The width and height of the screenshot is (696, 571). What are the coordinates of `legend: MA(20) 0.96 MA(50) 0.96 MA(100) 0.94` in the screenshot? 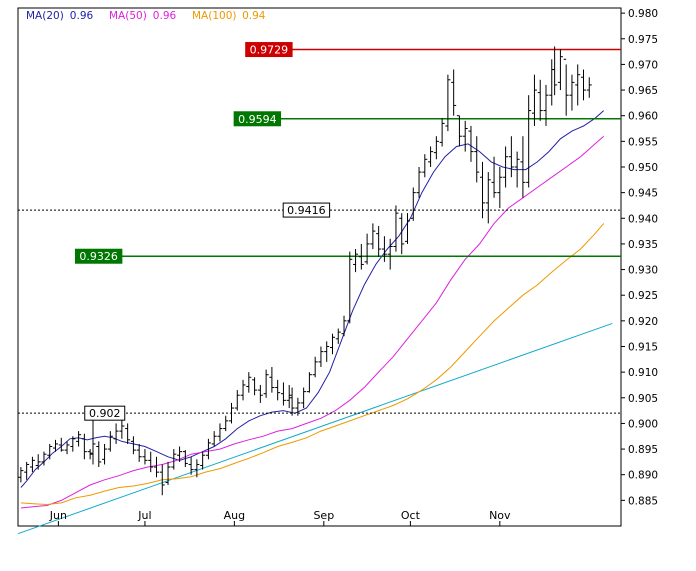 It's located at (146, 16).